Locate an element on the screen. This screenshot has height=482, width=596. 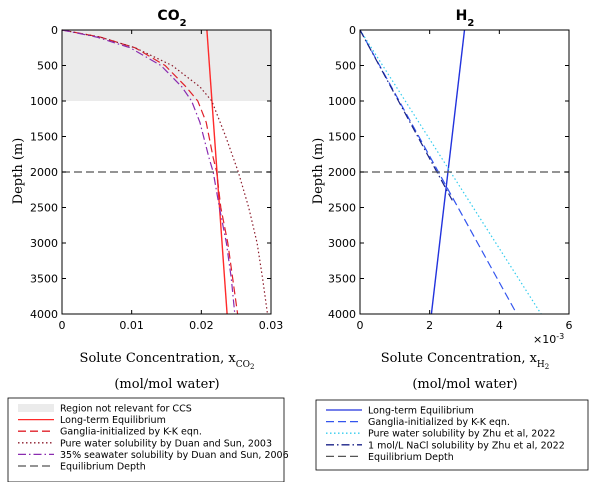
co2-x-axis-units: (mol/mol water) is located at coordinates (166, 384).